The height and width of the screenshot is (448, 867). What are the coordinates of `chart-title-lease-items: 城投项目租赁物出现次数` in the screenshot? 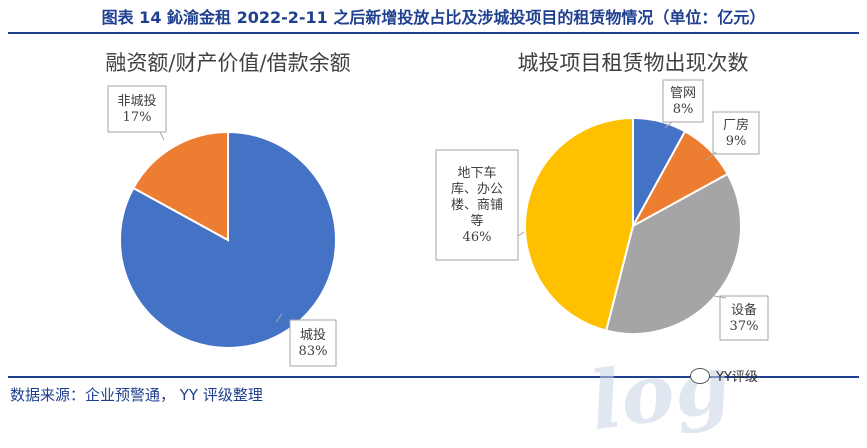 It's located at (633, 63).